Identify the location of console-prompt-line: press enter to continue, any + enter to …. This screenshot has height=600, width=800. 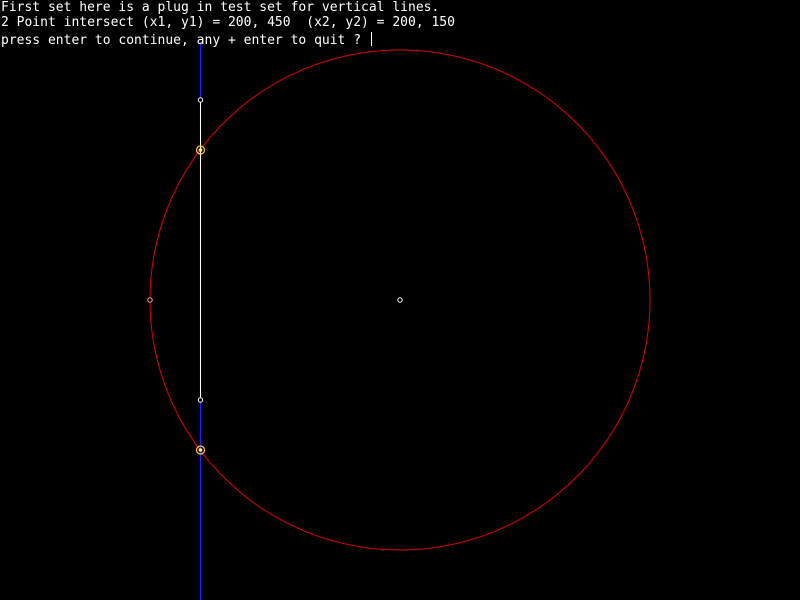
(186, 40).